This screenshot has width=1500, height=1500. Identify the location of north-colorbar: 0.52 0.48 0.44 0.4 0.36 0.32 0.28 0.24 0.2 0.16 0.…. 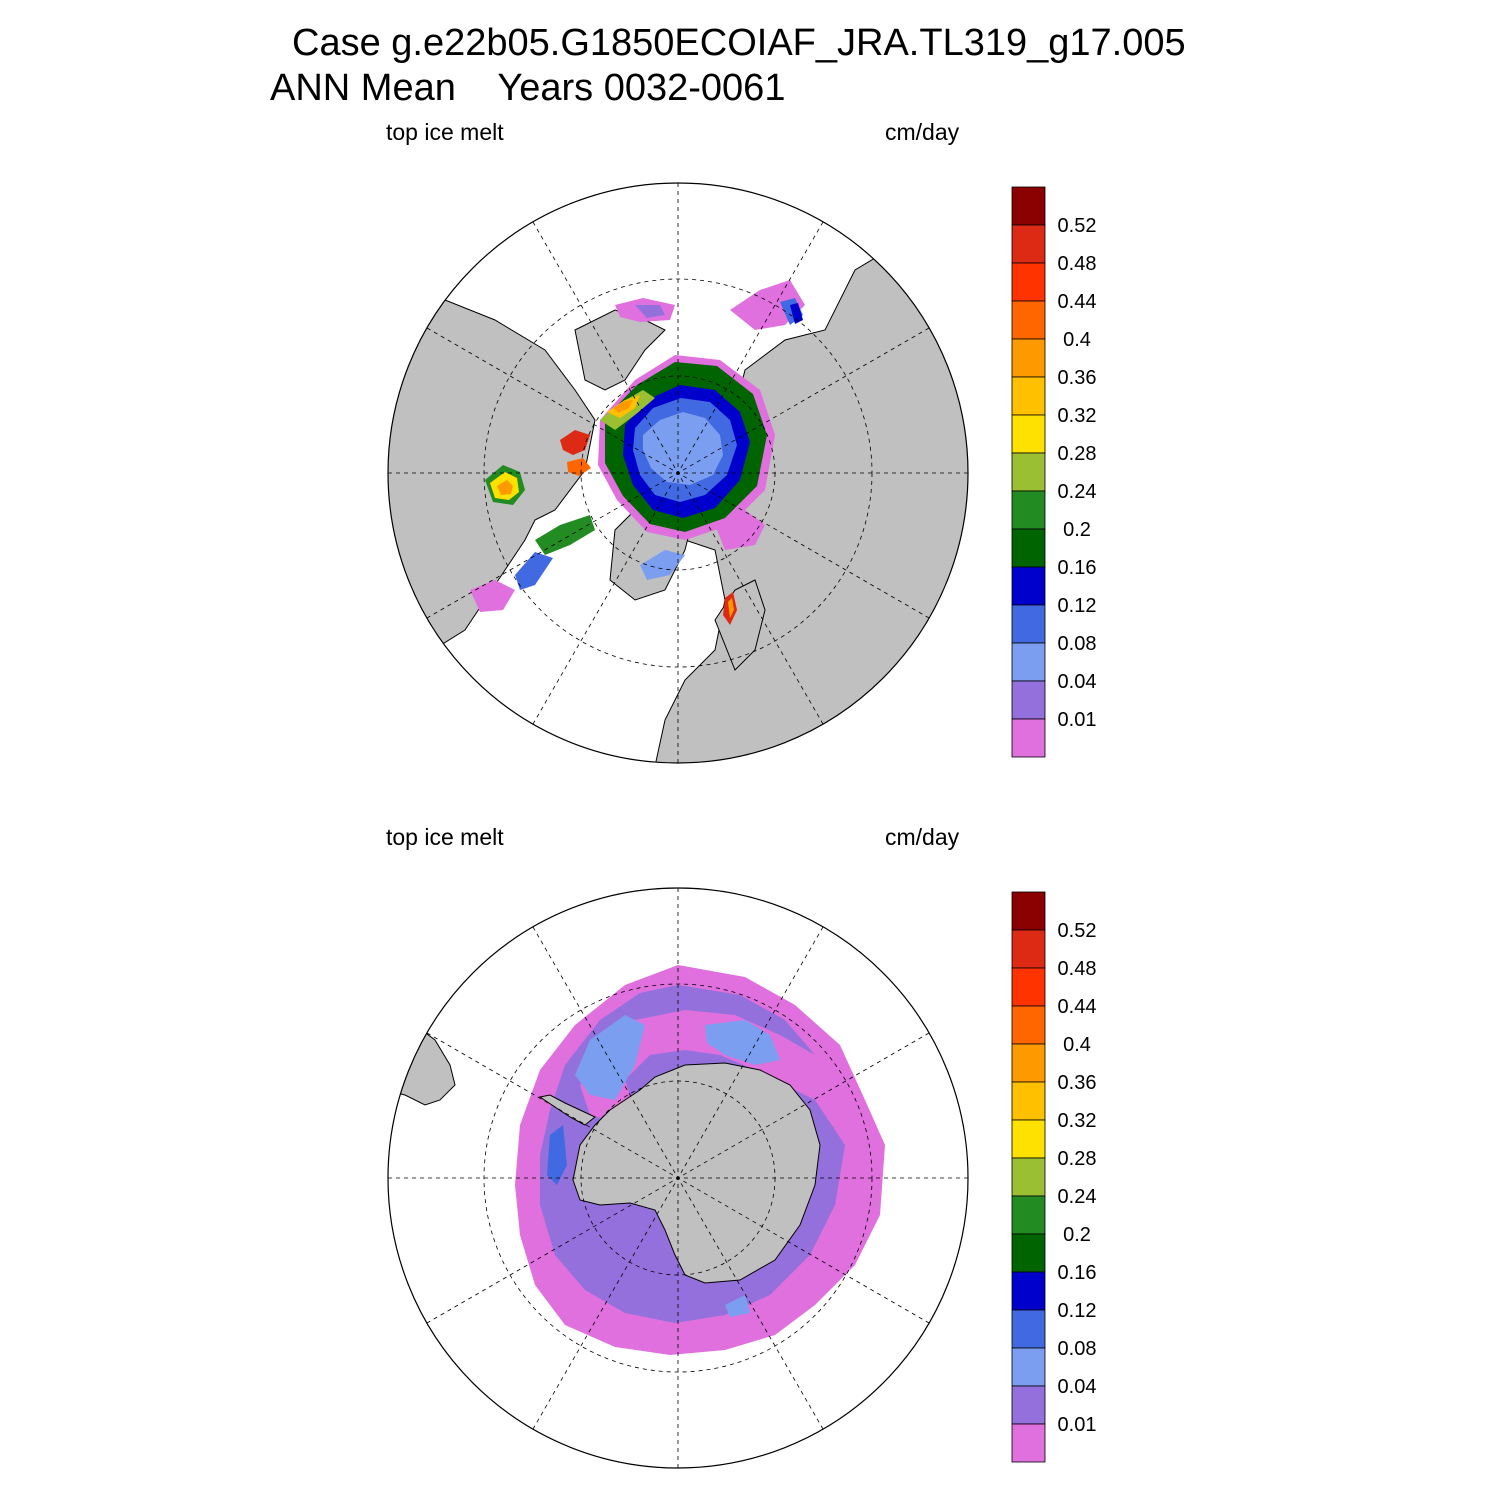
(1060, 472).